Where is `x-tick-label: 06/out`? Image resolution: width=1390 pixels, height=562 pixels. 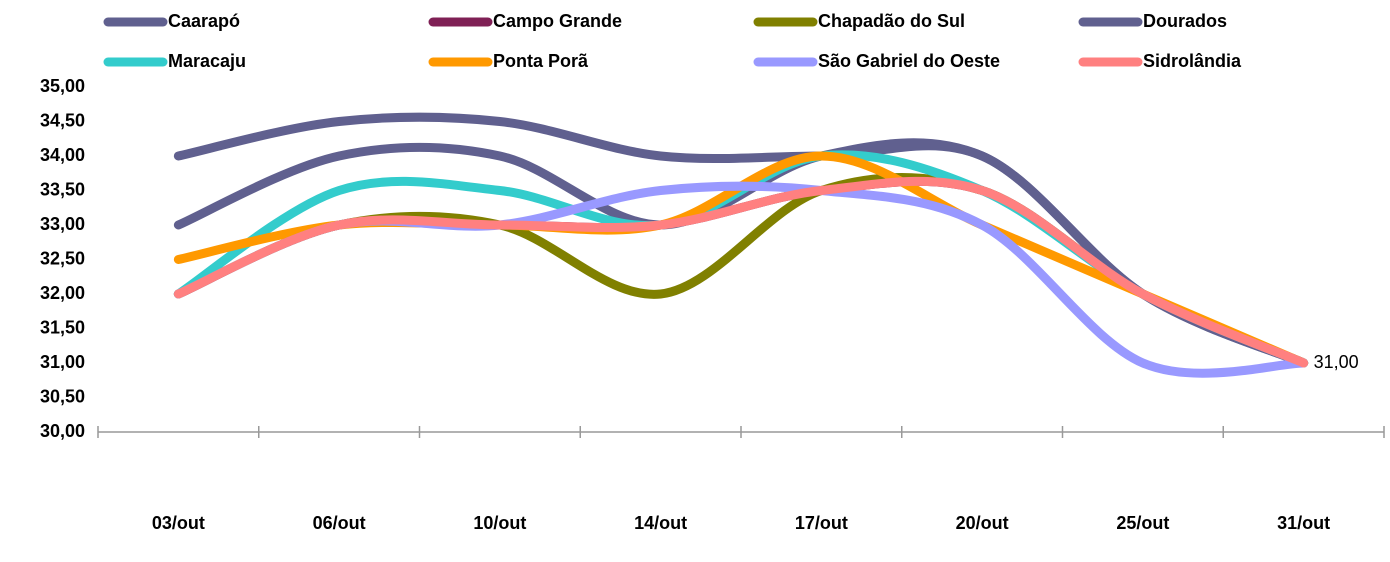 x-tick-label: 06/out is located at coordinates (339, 523).